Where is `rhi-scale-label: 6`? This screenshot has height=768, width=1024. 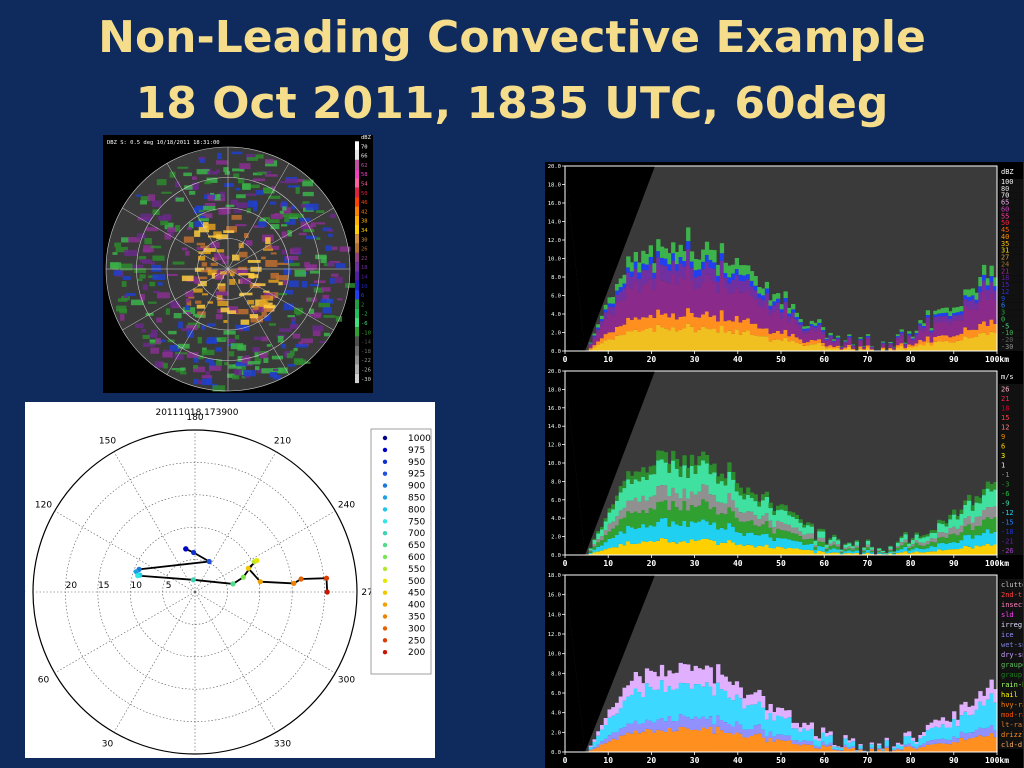
rhi-scale-label: 6 is located at coordinates (1003, 447).